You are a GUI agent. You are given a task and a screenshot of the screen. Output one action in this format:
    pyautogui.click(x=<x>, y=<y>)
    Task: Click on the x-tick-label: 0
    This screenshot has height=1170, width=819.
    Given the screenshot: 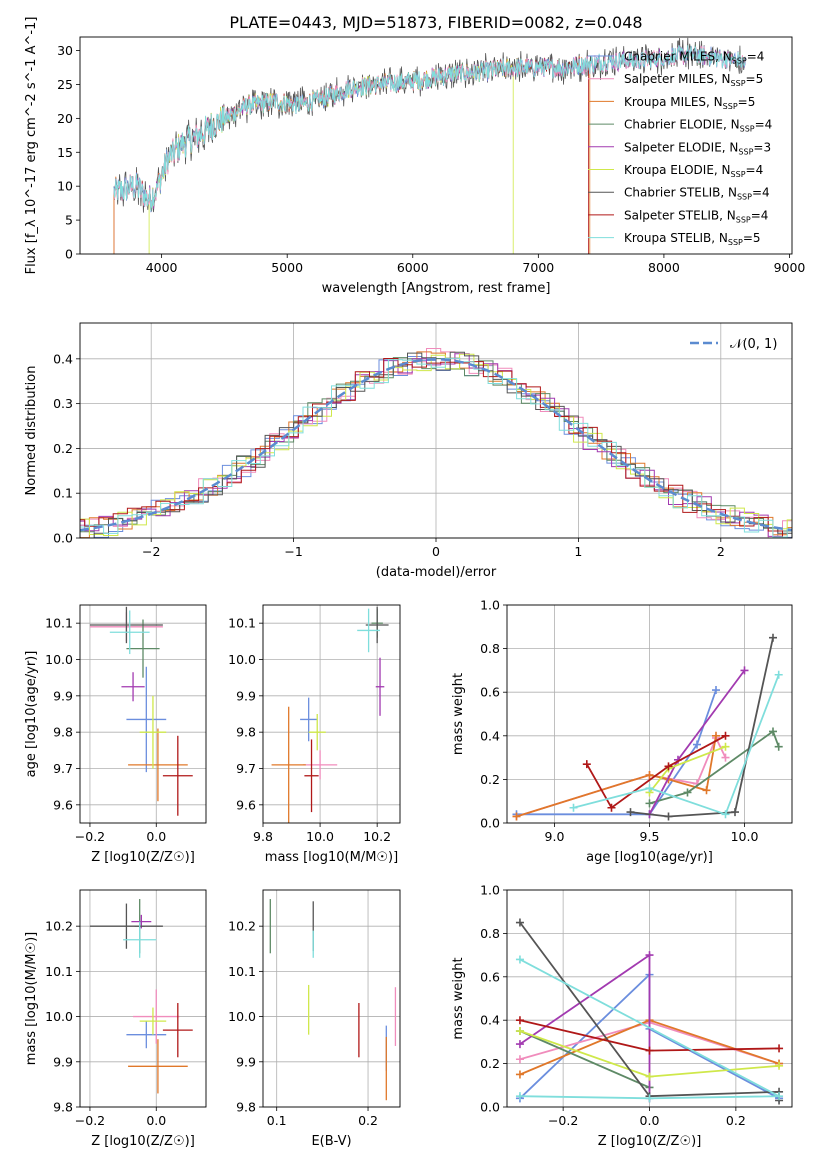 What is the action you would take?
    pyautogui.click(x=436, y=551)
    